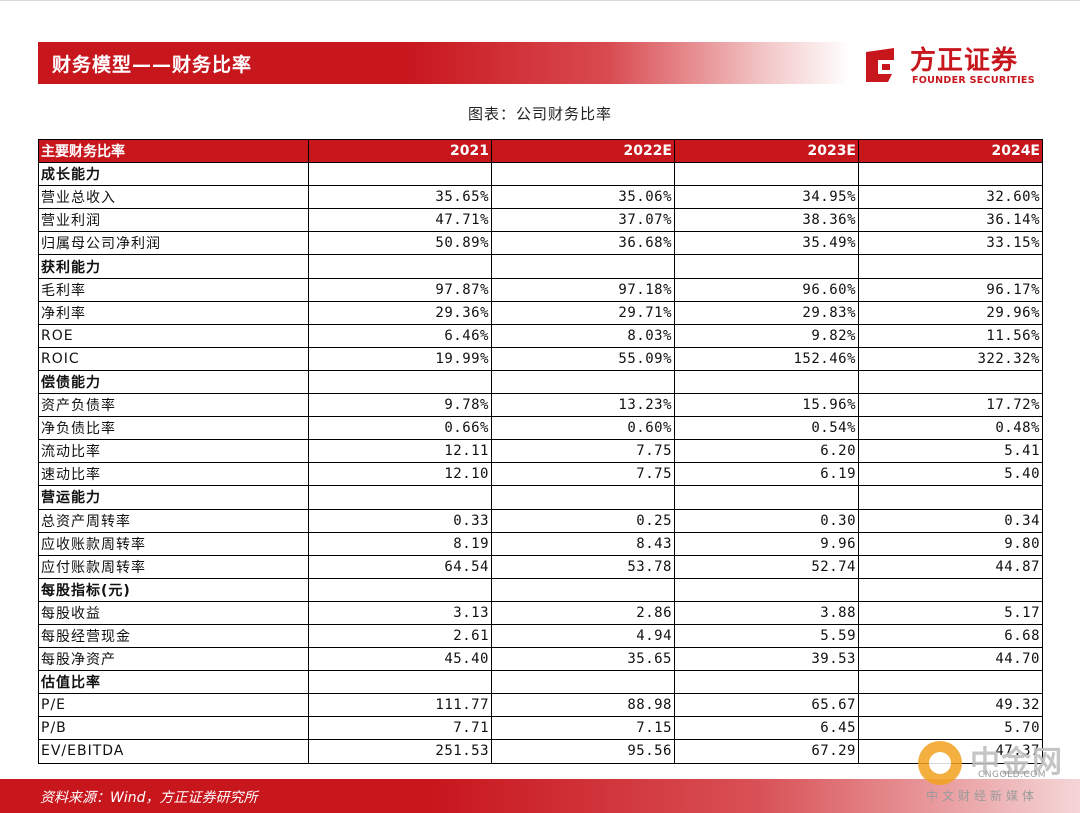 This screenshot has height=813, width=1080. Describe the element at coordinates (540, 289) in the screenshot. I see `table-row: 毛利率 97.87% 97.18% 96.60% 96.17%` at that location.